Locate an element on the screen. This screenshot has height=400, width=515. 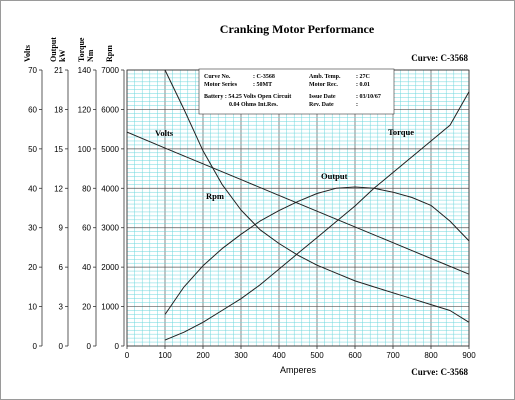
info-resistance: 0.04 Ohms Int.Res. is located at coordinates (253, 105).